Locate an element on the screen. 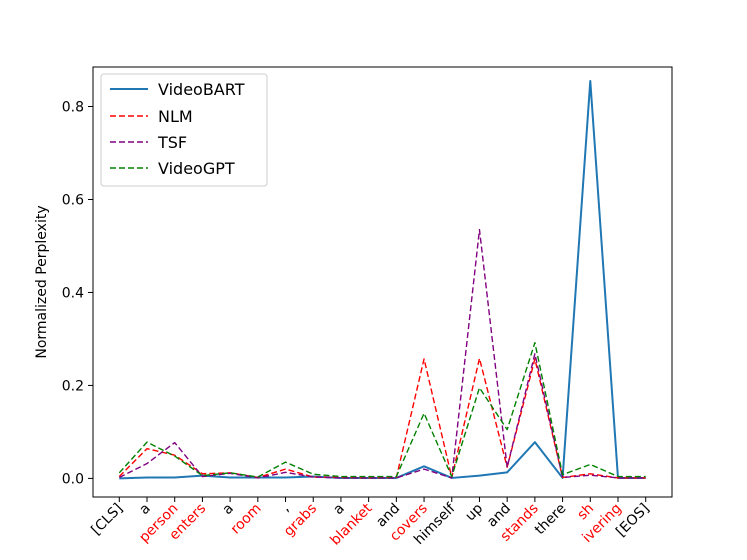 This screenshot has width=747, height=560. y-axis-label: Normalized Perplexity is located at coordinates (42, 281).